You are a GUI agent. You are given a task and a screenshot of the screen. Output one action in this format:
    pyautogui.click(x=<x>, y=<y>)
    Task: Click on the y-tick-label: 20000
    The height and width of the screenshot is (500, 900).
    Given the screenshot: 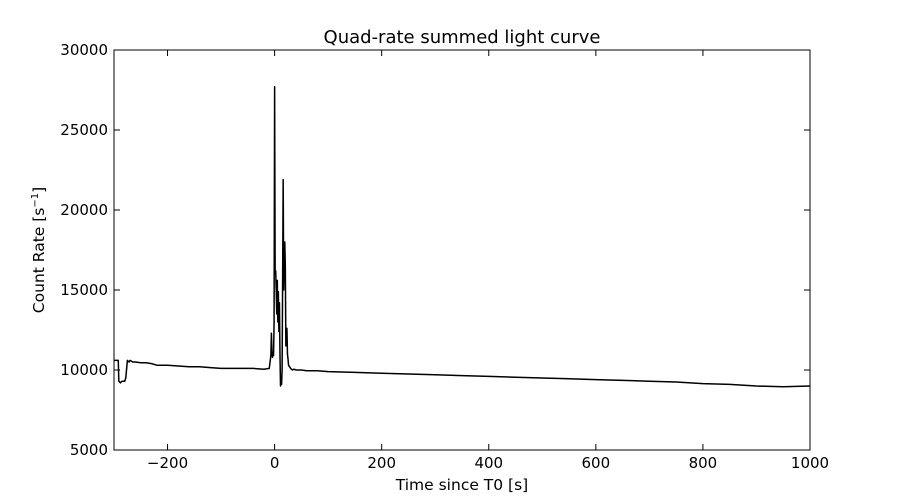 What is the action you would take?
    pyautogui.click(x=84, y=210)
    